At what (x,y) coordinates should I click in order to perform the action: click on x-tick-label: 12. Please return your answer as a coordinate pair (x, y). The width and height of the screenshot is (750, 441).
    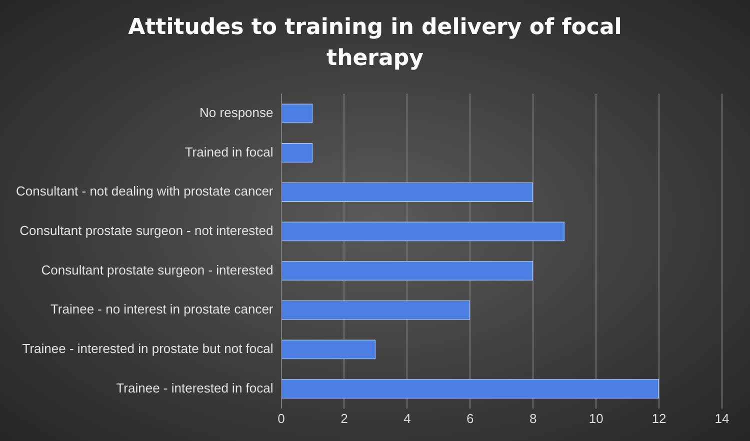
    Looking at the image, I should click on (659, 418).